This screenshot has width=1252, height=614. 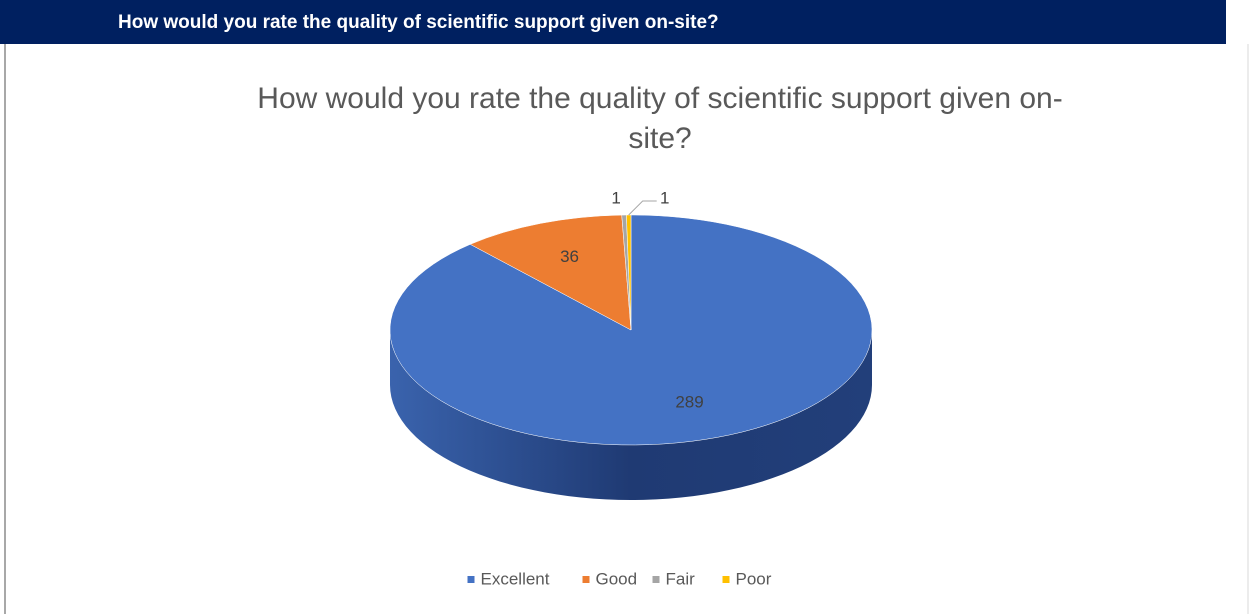 What do you see at coordinates (689, 402) in the screenshot?
I see `data-label: 289` at bounding box center [689, 402].